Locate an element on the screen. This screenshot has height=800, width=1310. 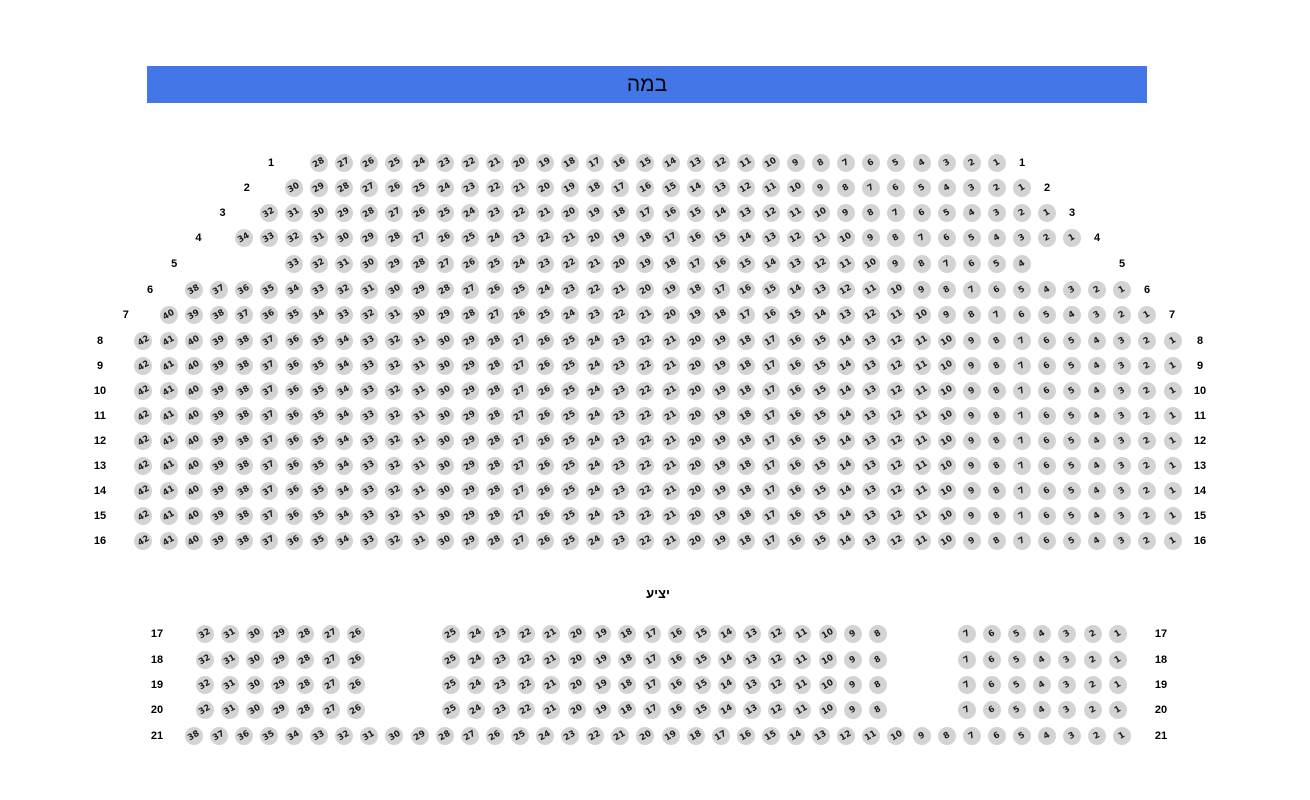
seat: 29 is located at coordinates (369, 238).